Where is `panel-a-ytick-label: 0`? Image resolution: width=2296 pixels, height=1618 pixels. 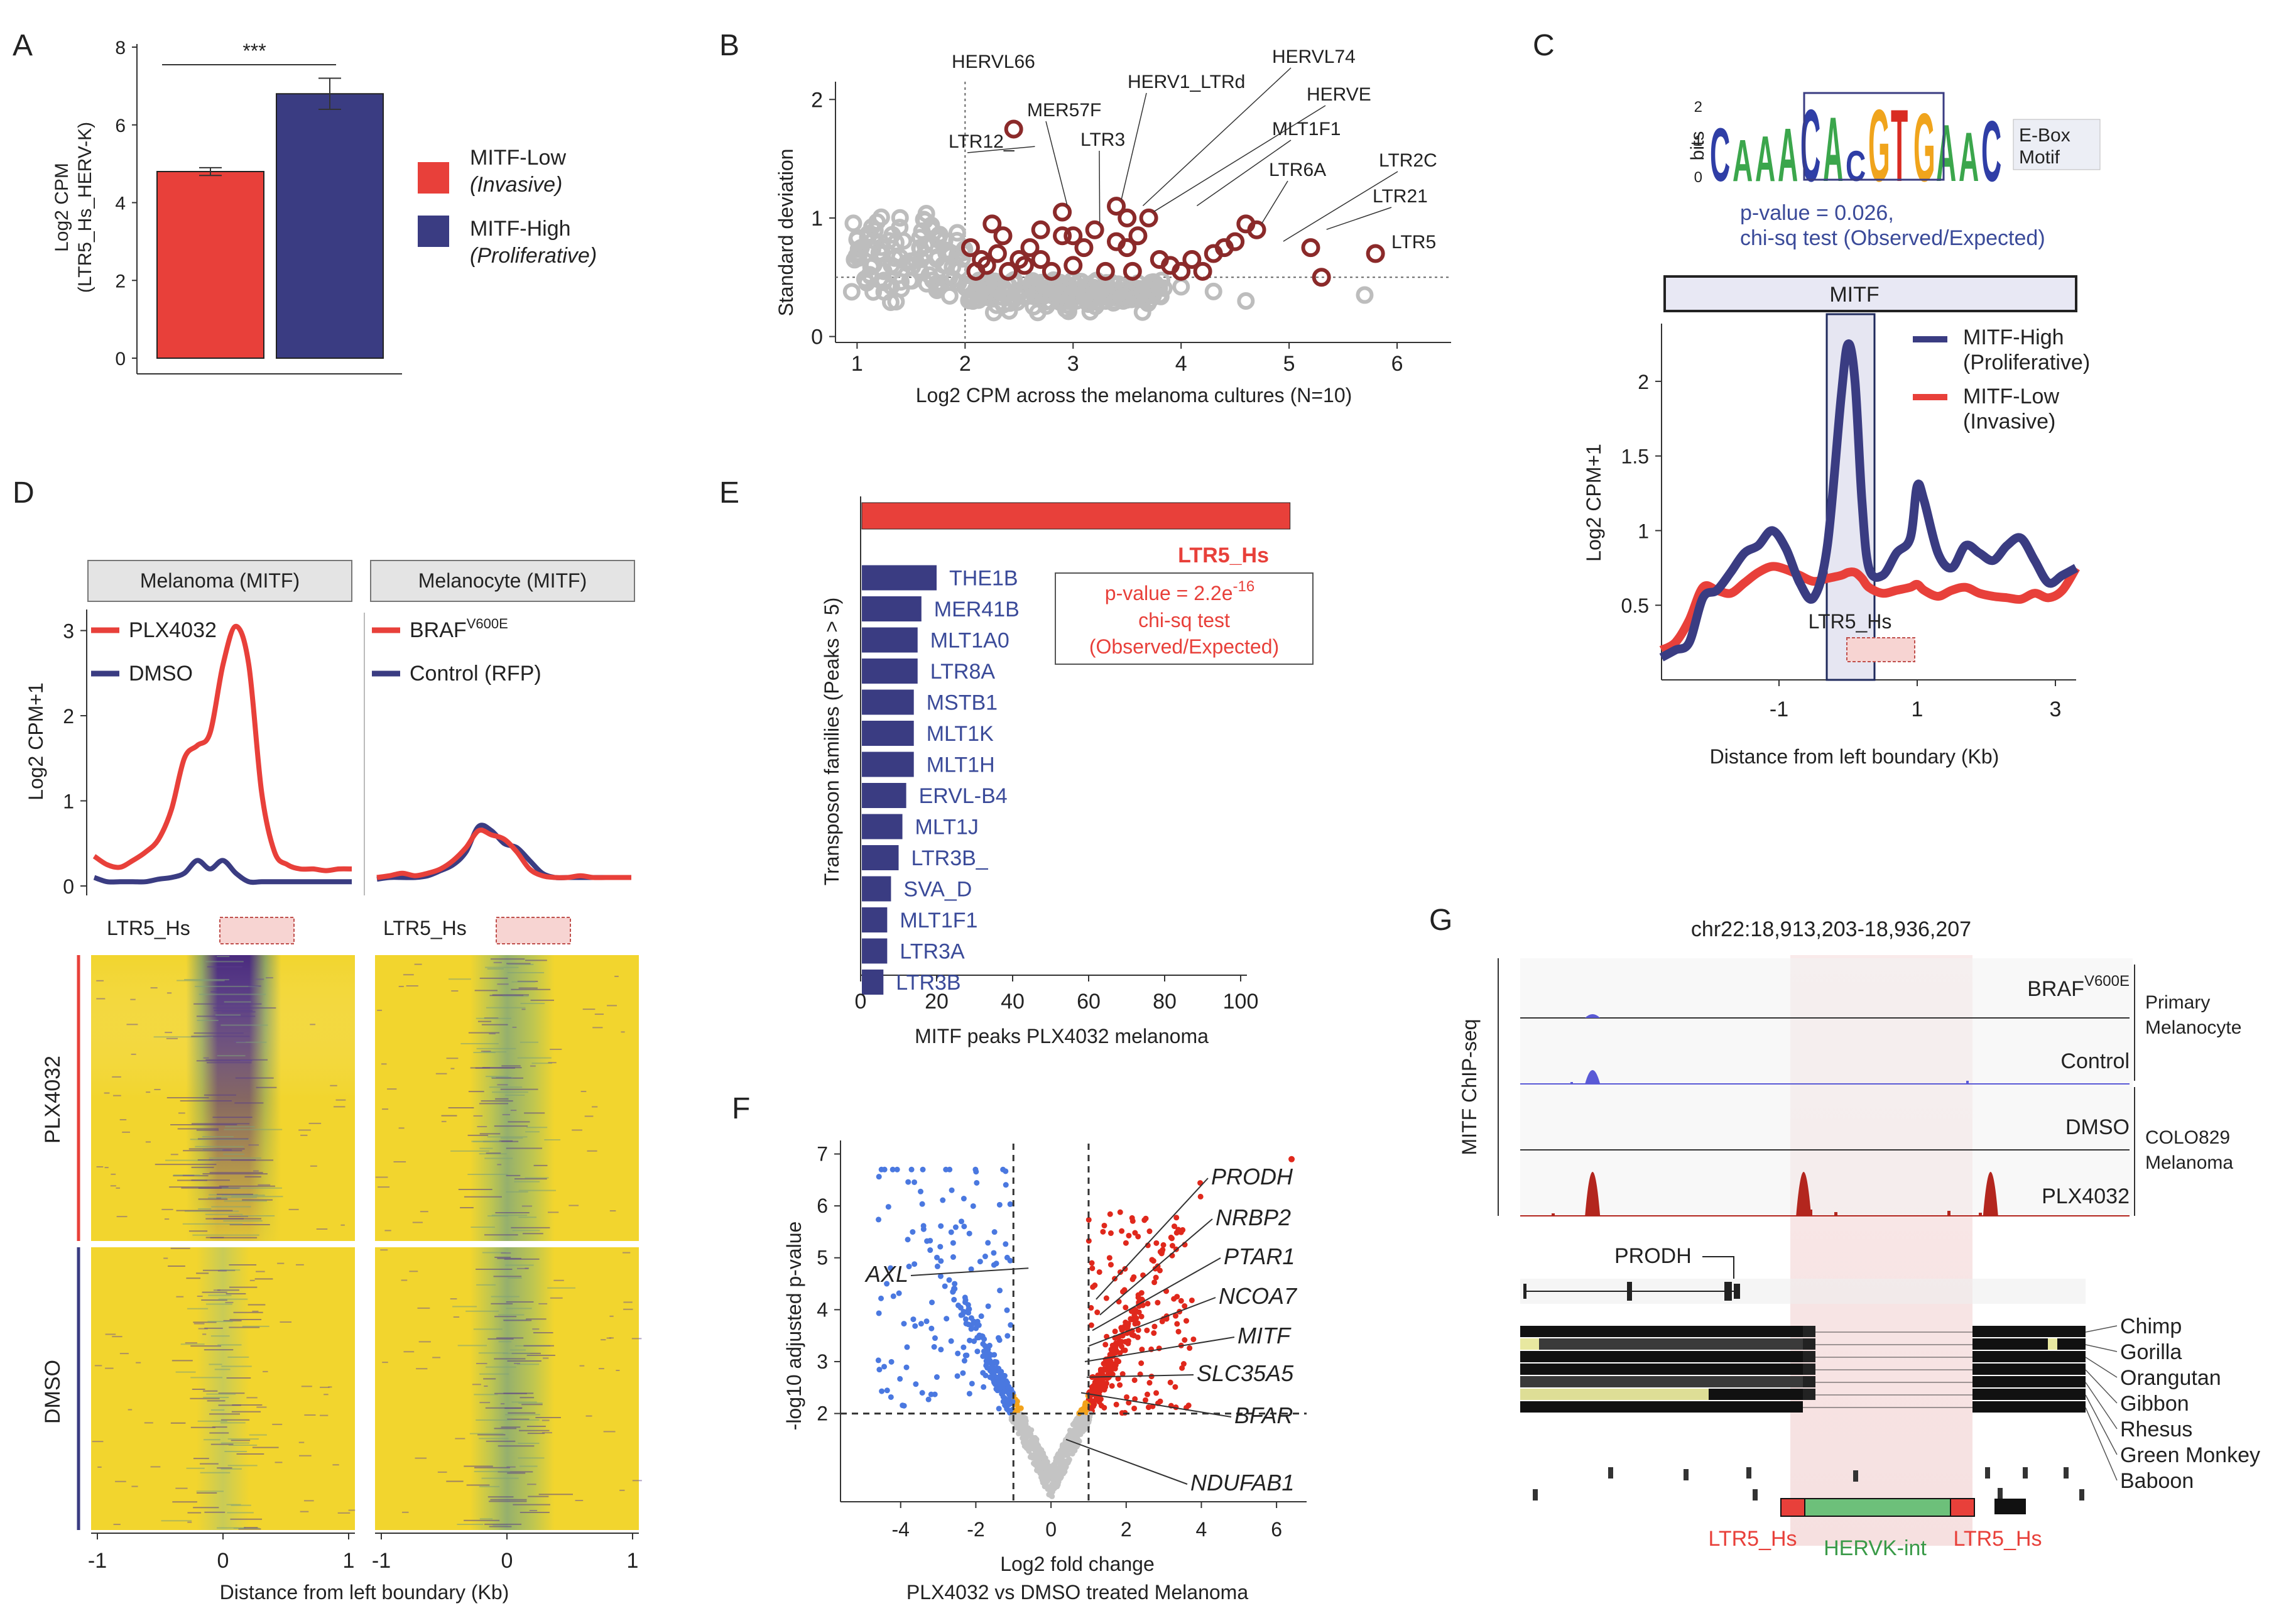
panel-a-ytick-label: 0 is located at coordinates (120, 359).